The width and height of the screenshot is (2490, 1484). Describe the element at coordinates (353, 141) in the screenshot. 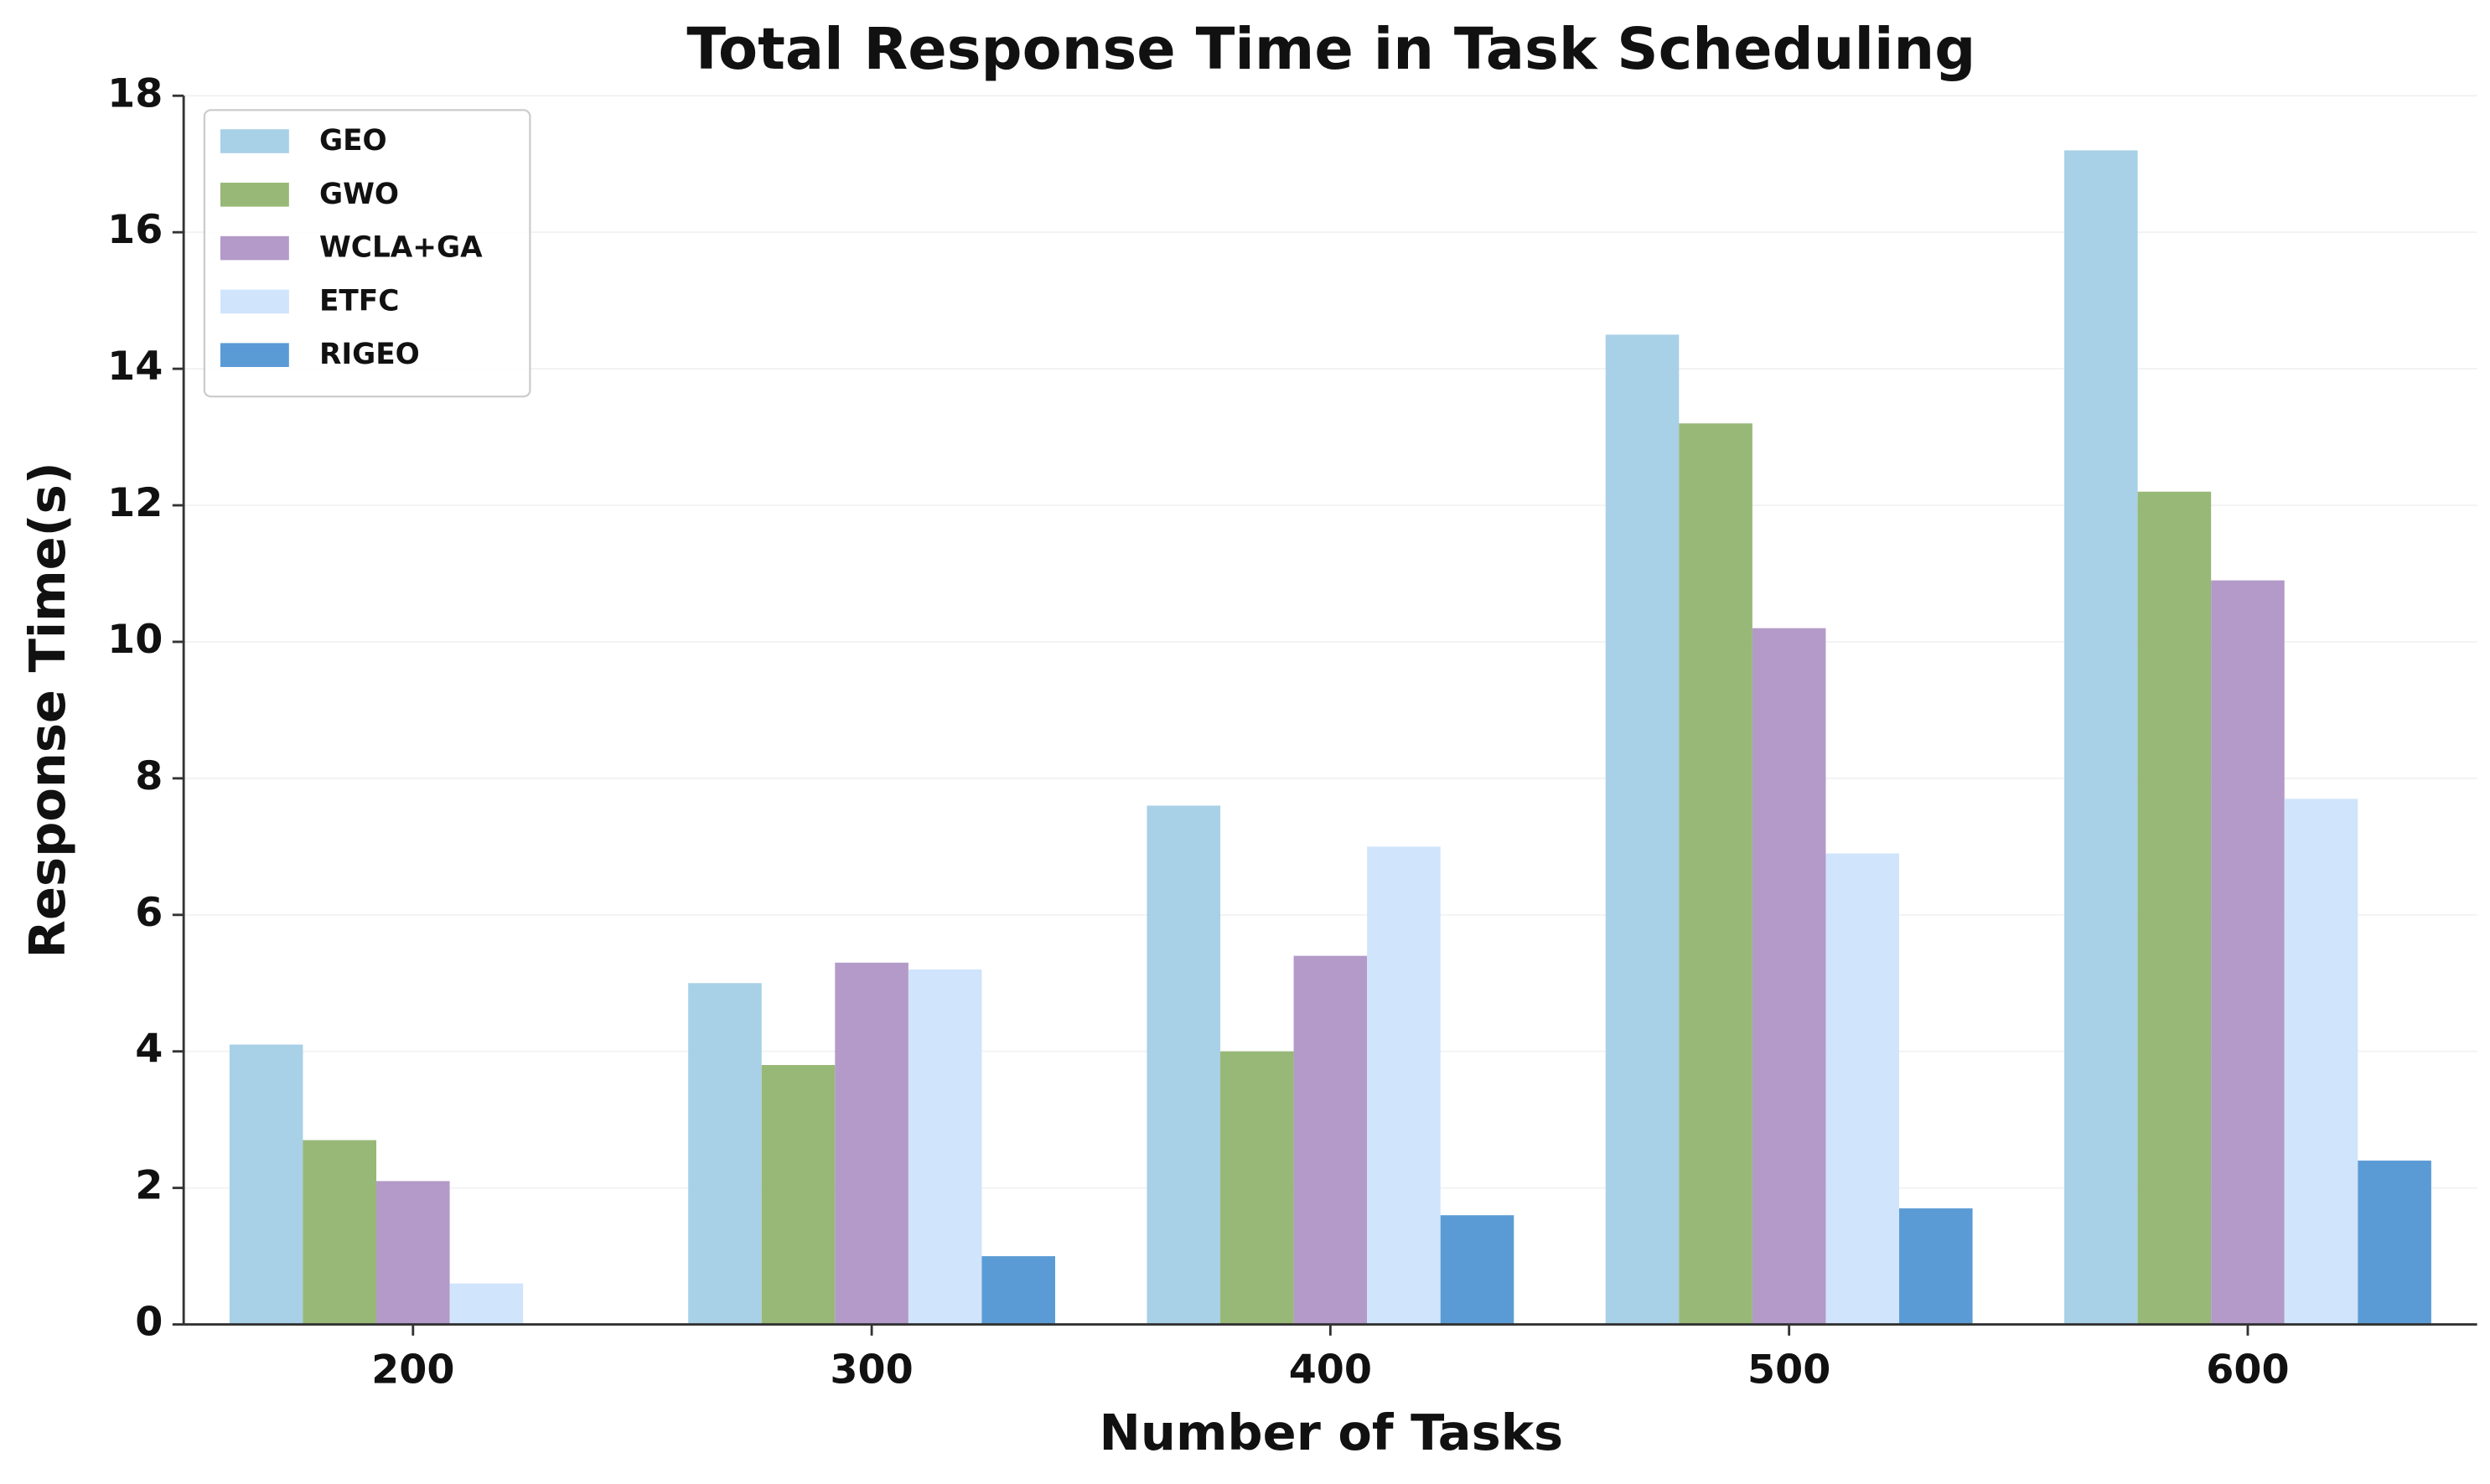

I see `legend-label: GEO` at that location.